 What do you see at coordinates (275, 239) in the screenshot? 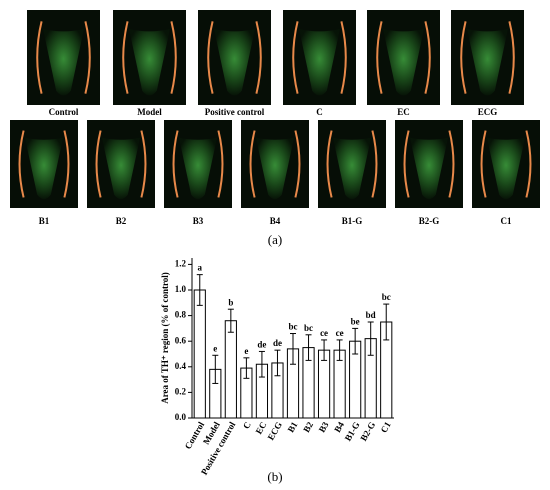
I see `panel-a-label: (a)` at bounding box center [275, 239].